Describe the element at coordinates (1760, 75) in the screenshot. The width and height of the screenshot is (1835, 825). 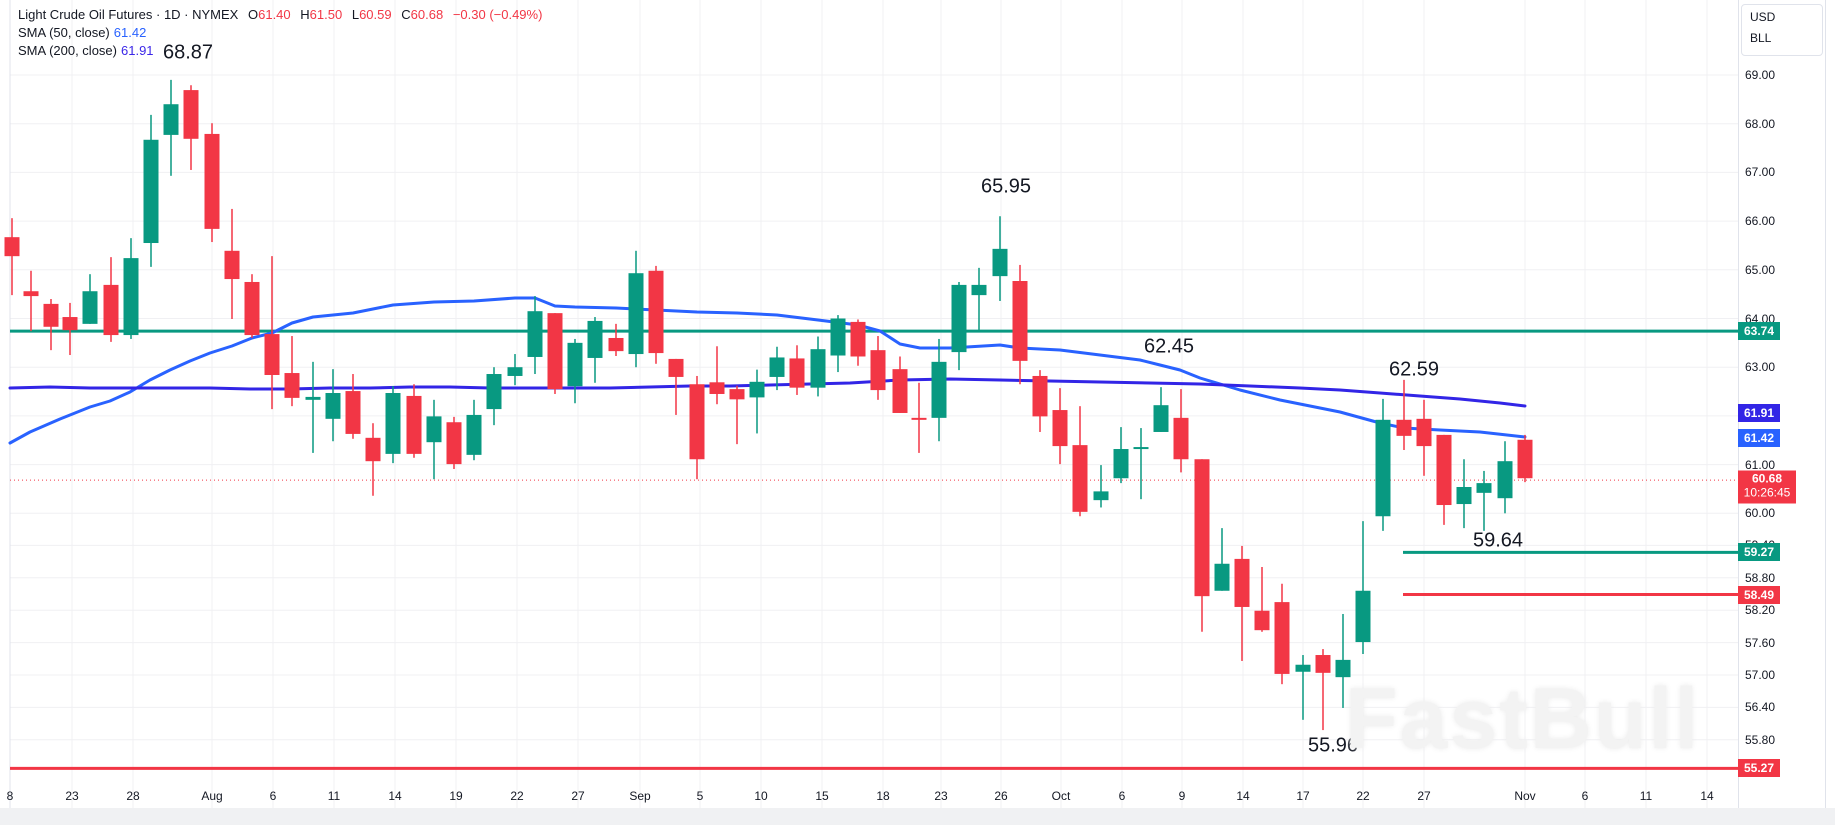
I see `y-axis-label: 69.00` at that location.